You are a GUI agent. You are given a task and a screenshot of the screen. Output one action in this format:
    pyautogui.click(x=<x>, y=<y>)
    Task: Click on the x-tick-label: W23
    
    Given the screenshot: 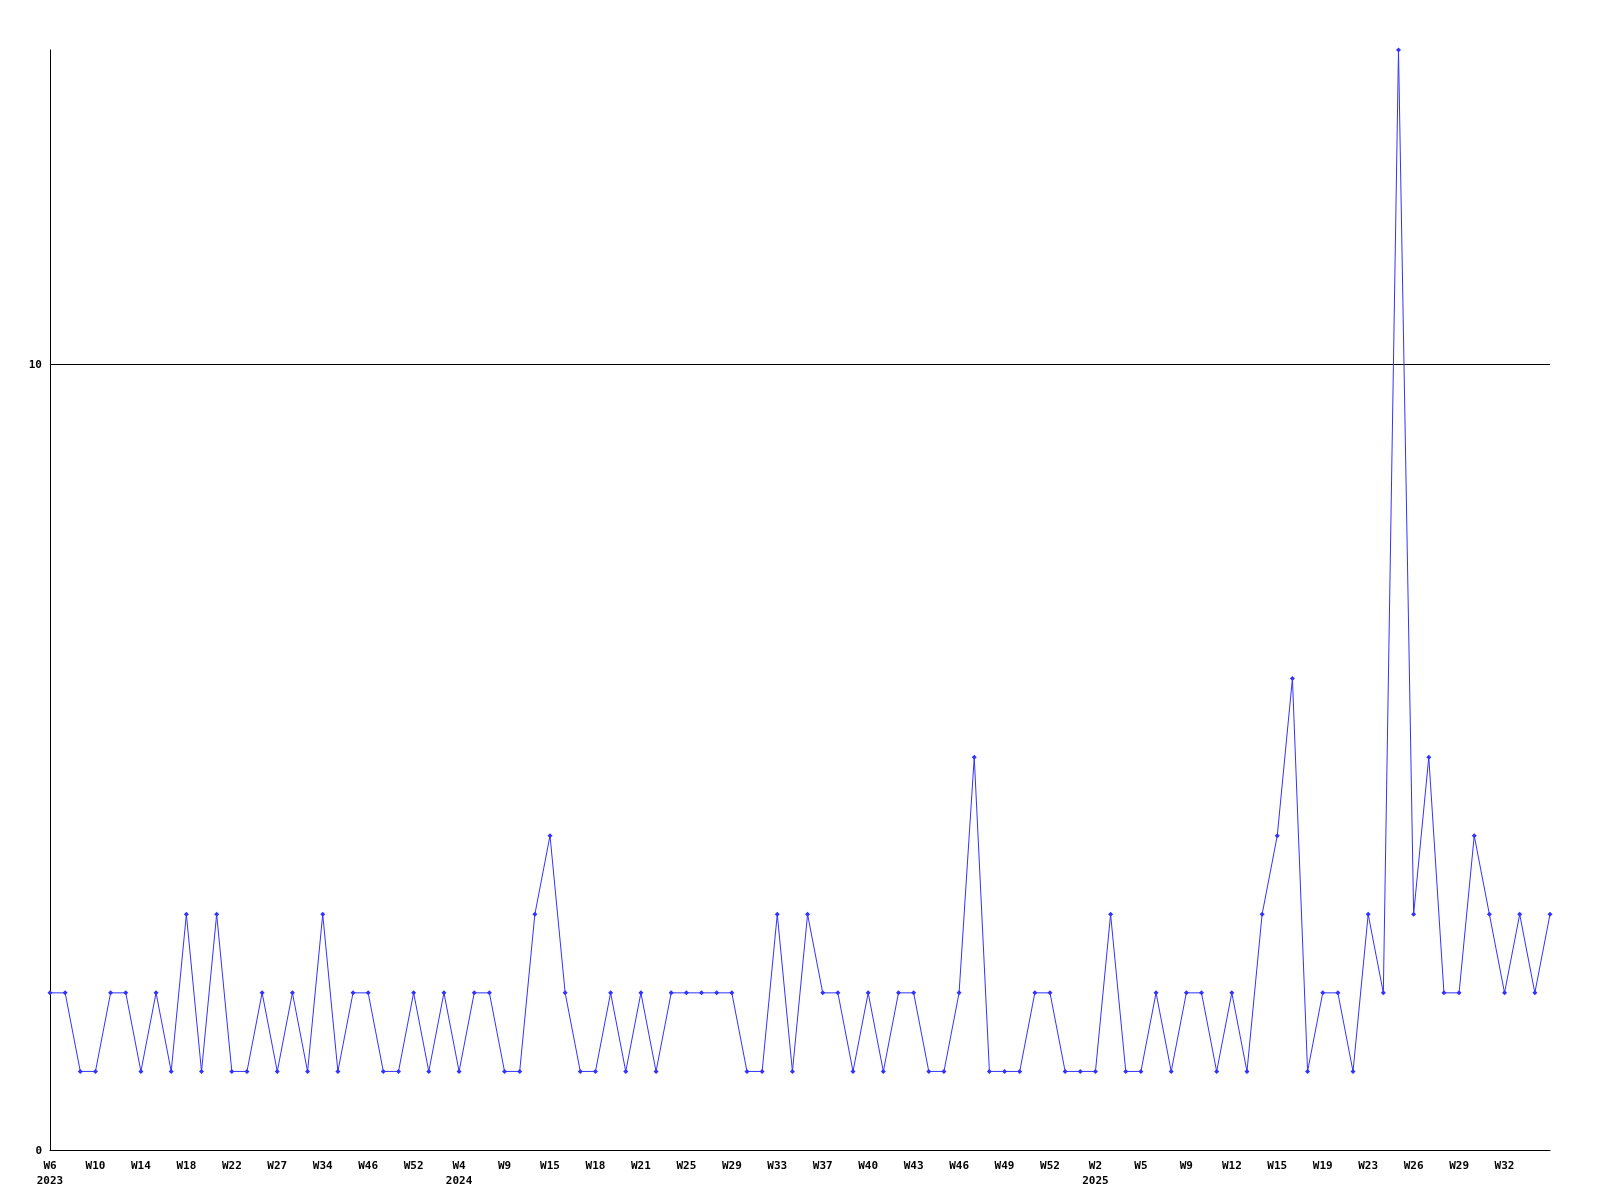 What is the action you would take?
    pyautogui.click(x=1368, y=1165)
    